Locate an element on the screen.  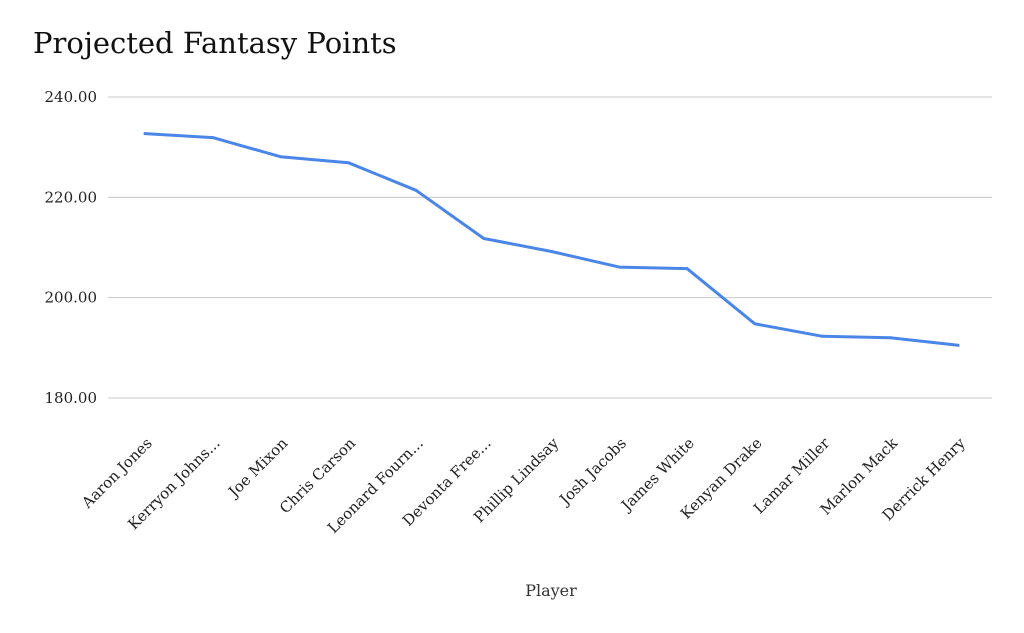
y-tick-label: 220.00 is located at coordinates (71, 197).